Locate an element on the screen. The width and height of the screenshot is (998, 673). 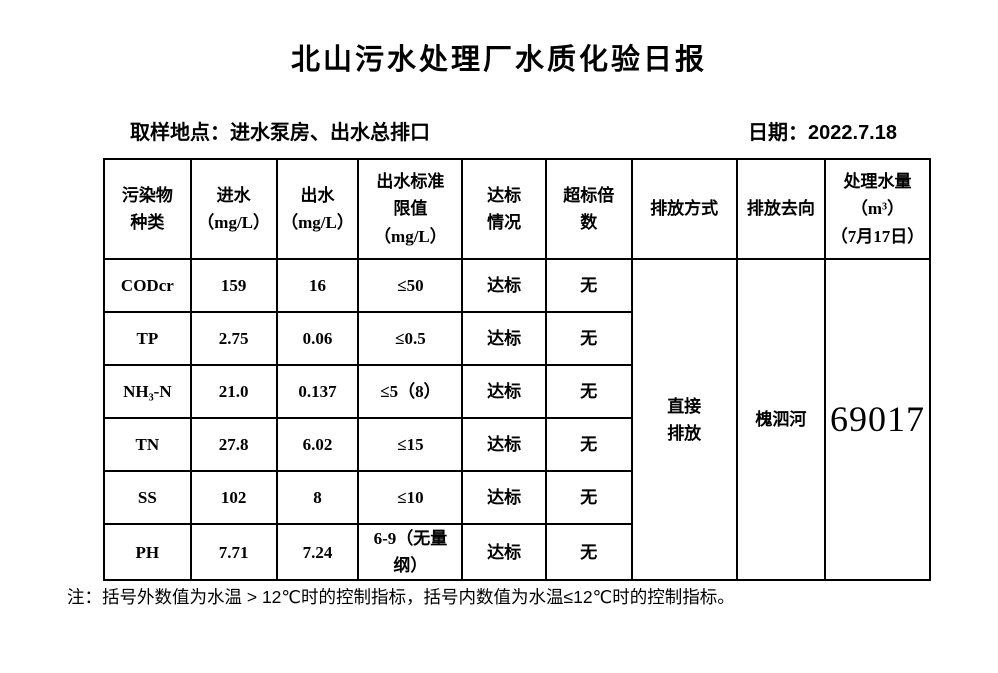
cell-inflow: 159 is located at coordinates (233, 285).